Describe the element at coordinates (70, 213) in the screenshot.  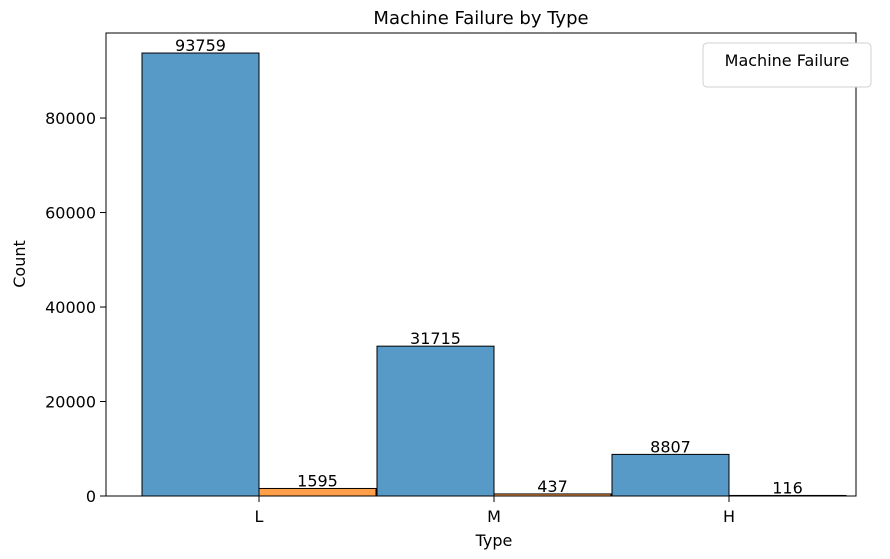
I see `y-tick-label: 60000` at that location.